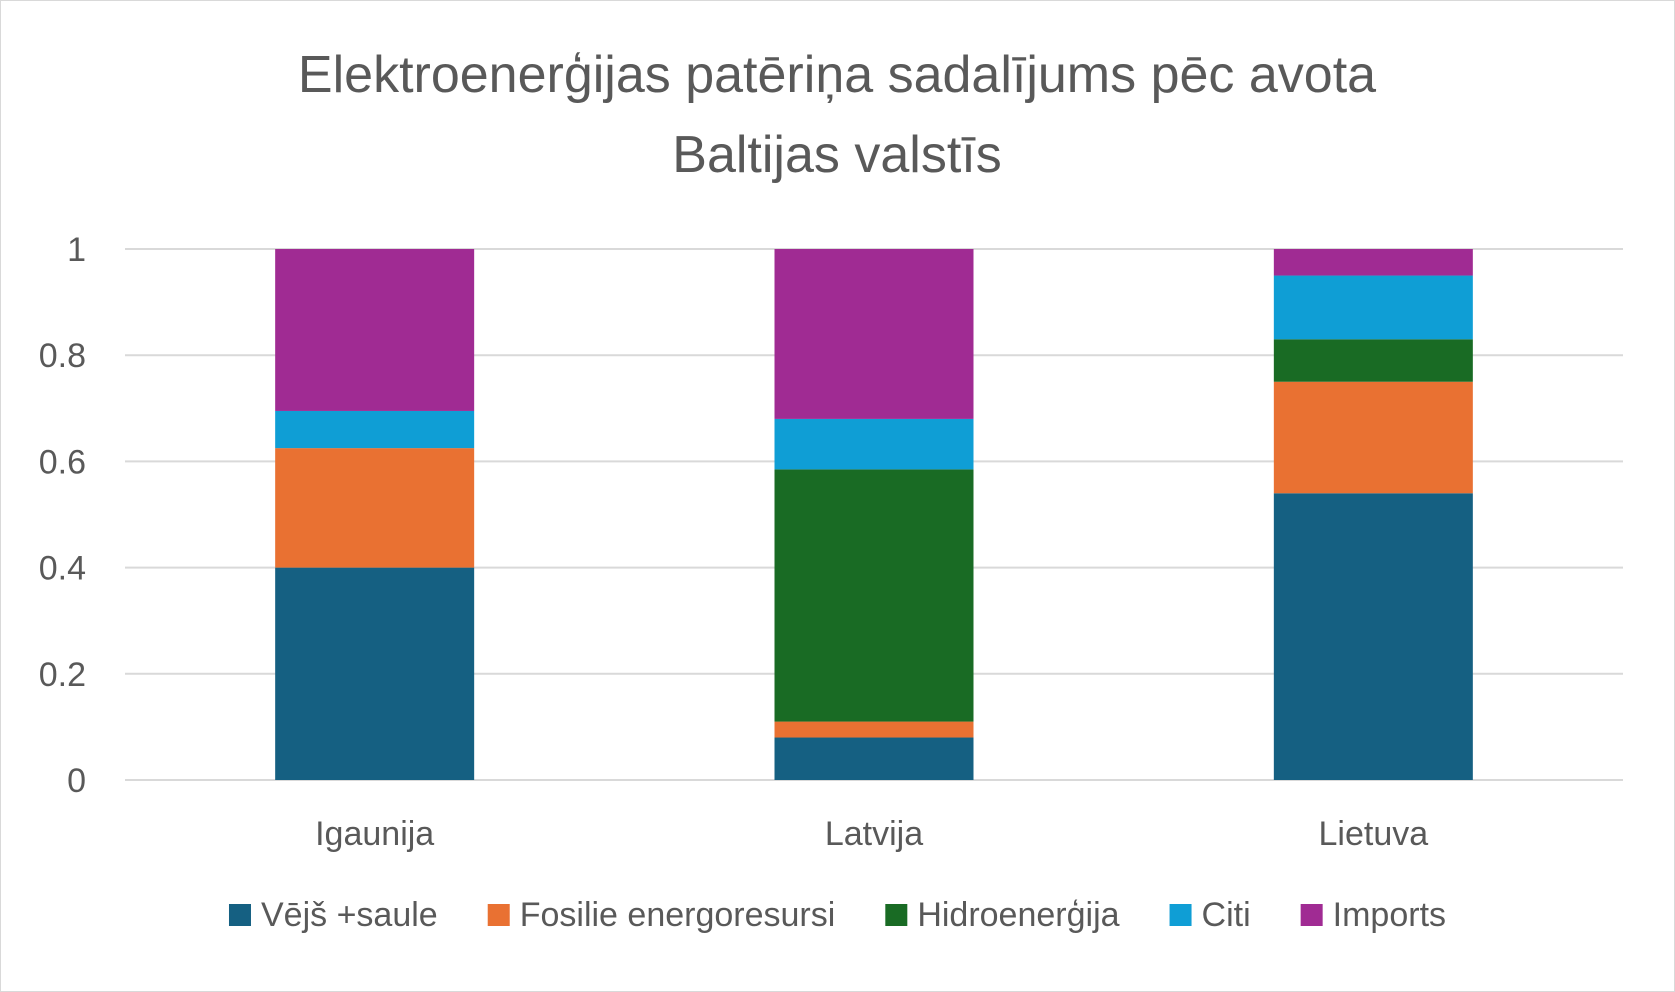  I want to click on legend-label: Fosilie energoresursi, so click(678, 915).